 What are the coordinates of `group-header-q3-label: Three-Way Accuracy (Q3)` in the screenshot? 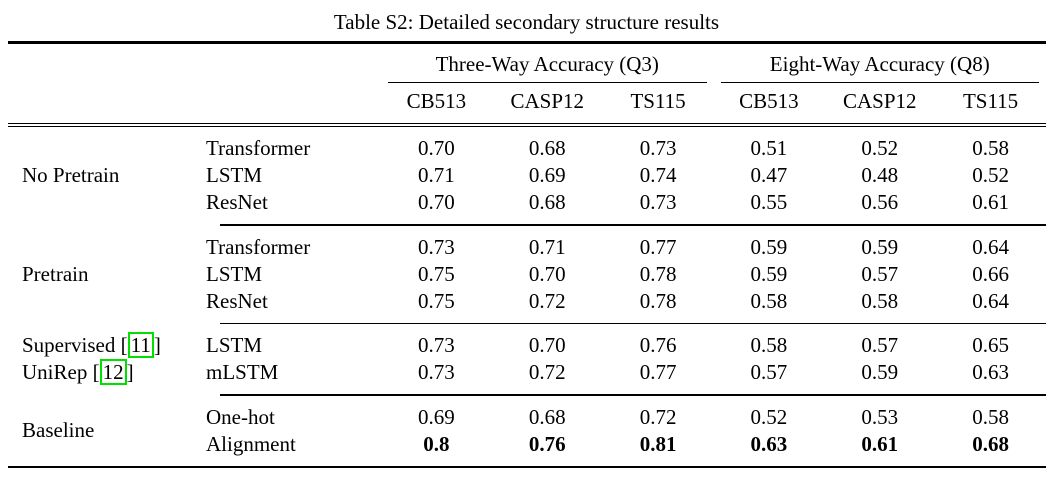 It's located at (547, 67).